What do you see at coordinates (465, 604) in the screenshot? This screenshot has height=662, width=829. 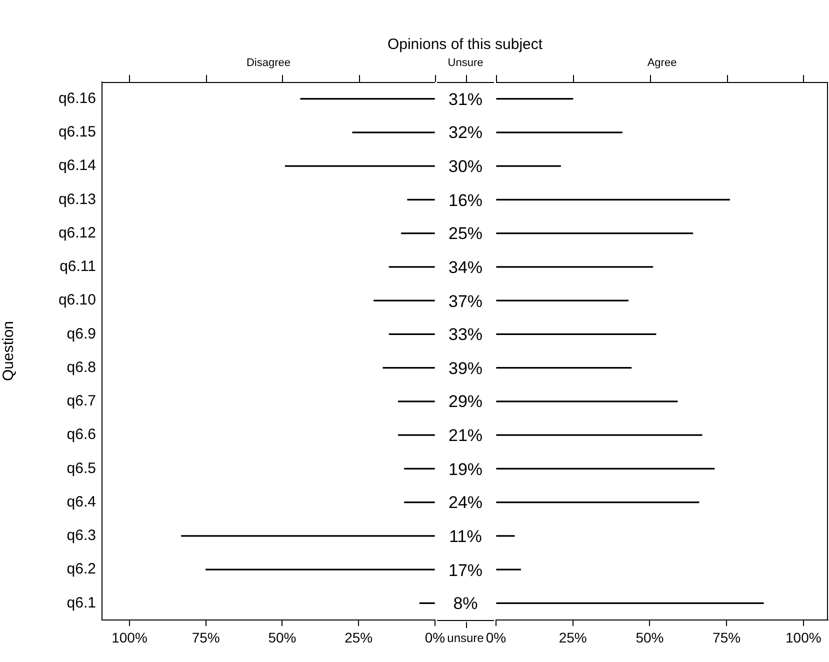 I see `data-label: 8%` at bounding box center [465, 604].